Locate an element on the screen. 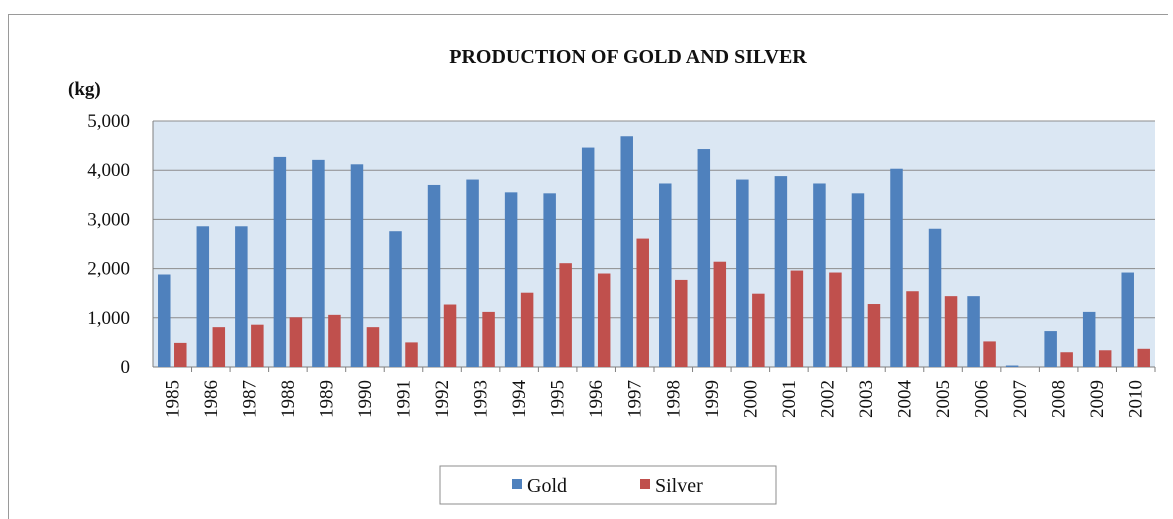 The width and height of the screenshot is (1173, 519). bar-gold-1985 is located at coordinates (164, 320).